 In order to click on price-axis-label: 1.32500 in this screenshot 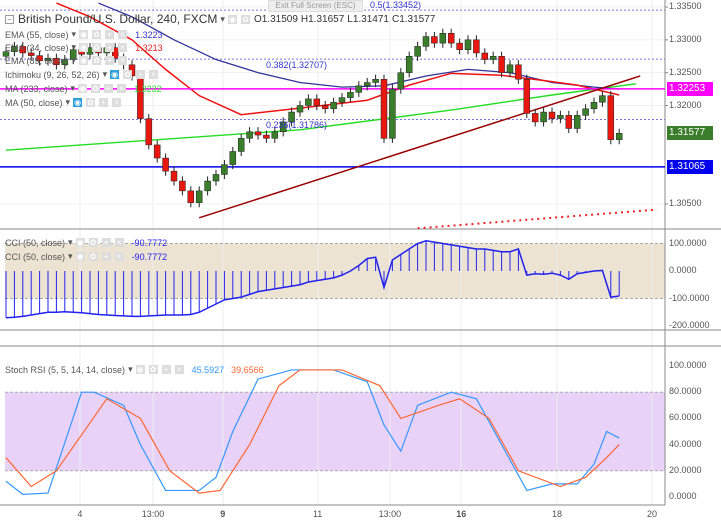, I will do `click(685, 71)`.